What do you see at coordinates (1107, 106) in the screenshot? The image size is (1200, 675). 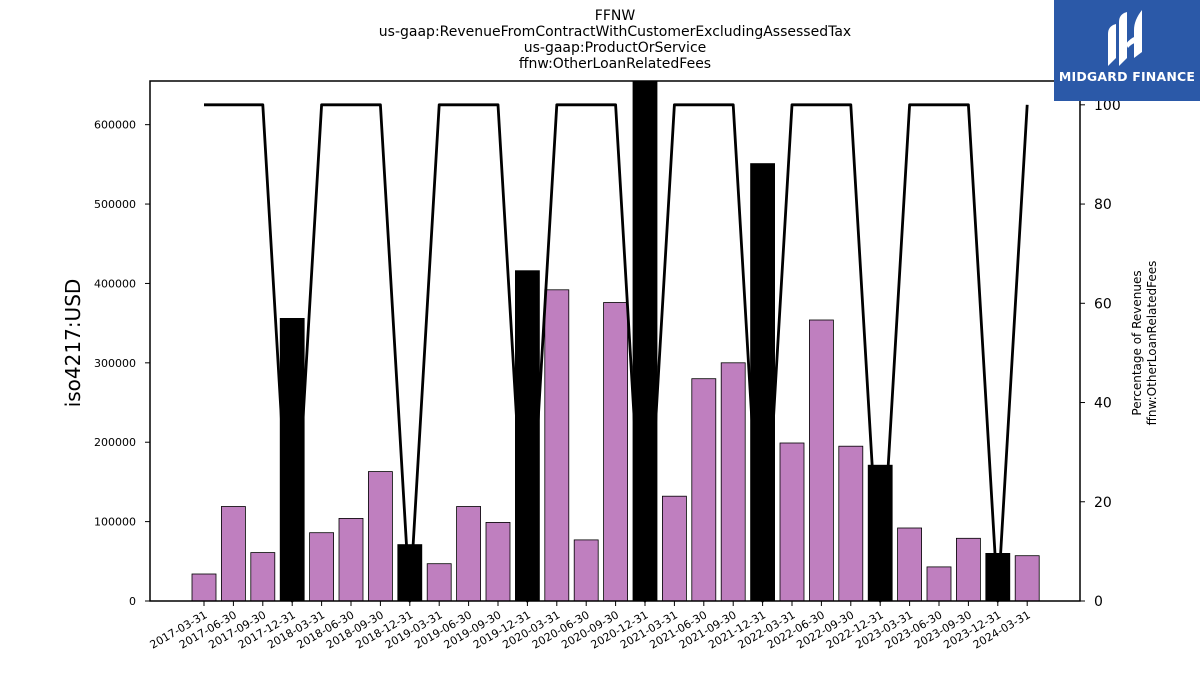 I see `y2-tick-label: 100` at bounding box center [1107, 106].